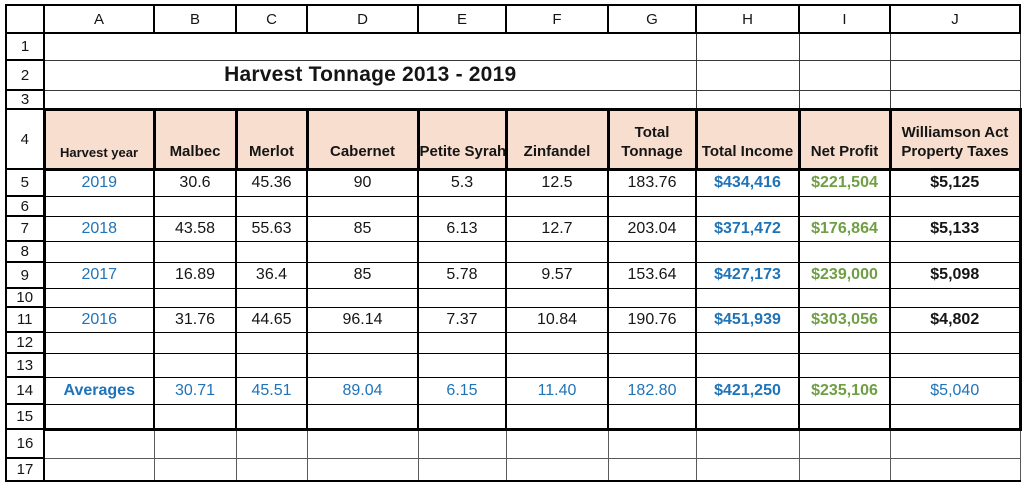 The width and height of the screenshot is (1024, 504). What do you see at coordinates (25, 251) in the screenshot?
I see `row-header-8: 8` at bounding box center [25, 251].